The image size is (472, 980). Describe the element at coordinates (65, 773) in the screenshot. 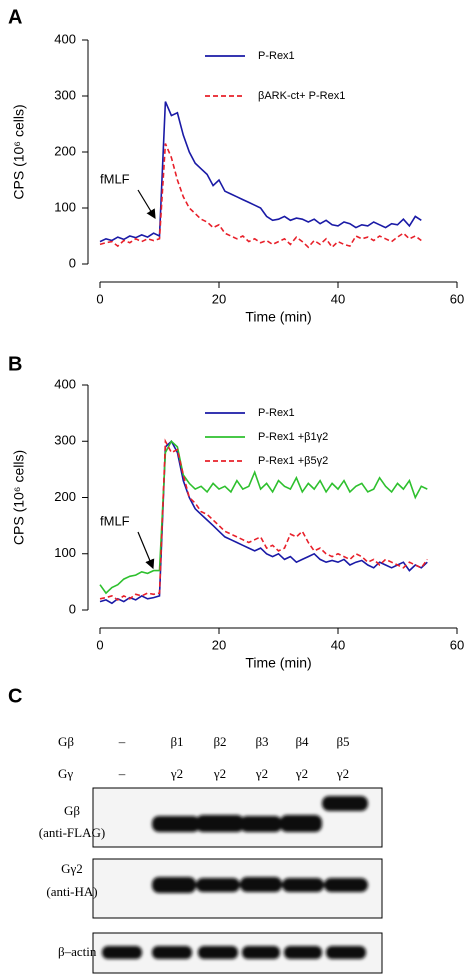

I see `row-header: Gγ` at that location.